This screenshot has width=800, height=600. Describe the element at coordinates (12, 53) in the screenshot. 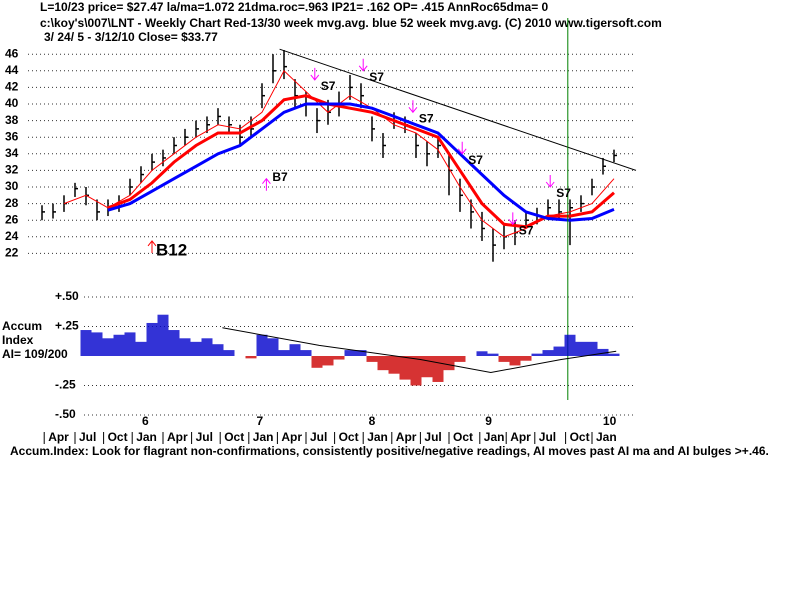

I see `y-tick-label: 46` at that location.